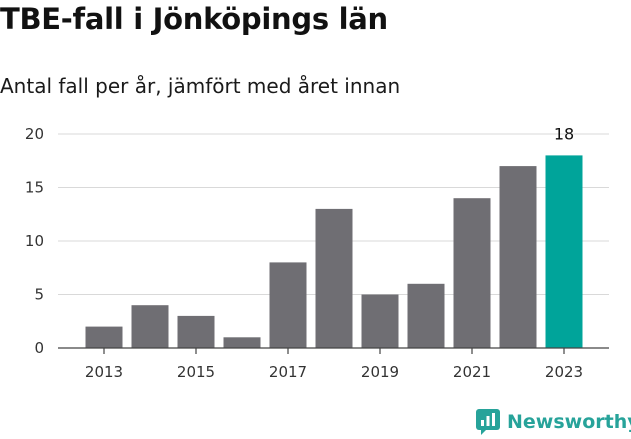 The height and width of the screenshot is (439, 631). What do you see at coordinates (104, 372) in the screenshot?
I see `x-tick-label: 2013` at bounding box center [104, 372].